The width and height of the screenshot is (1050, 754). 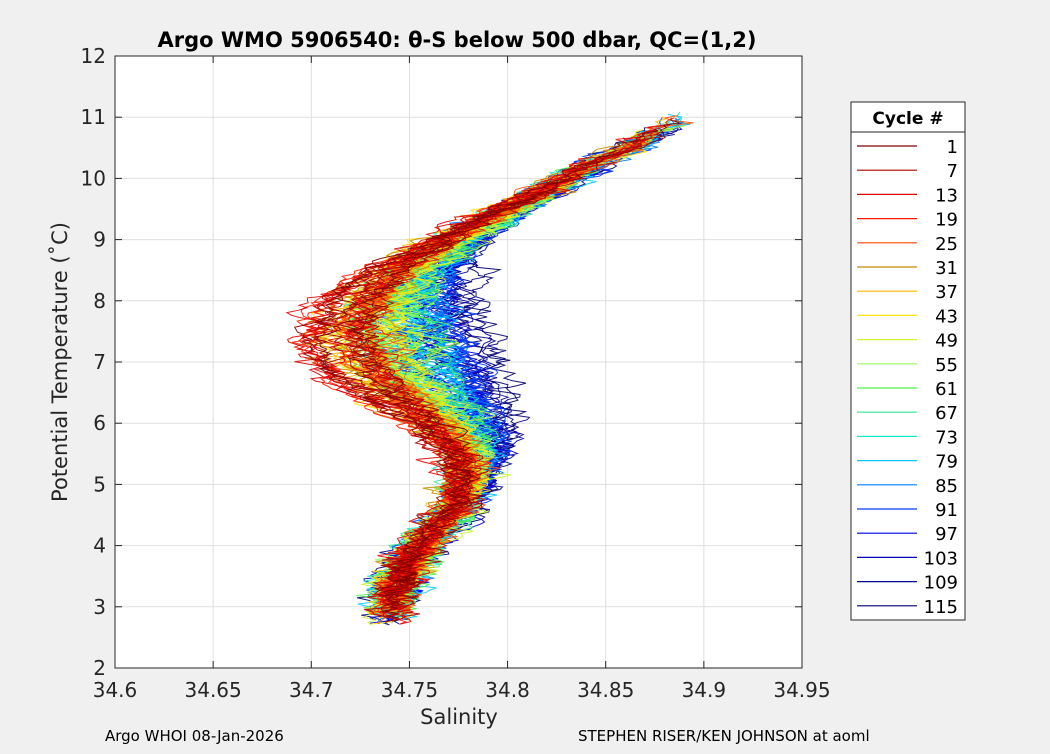 I want to click on legend-entry-label: 7, so click(x=952, y=171).